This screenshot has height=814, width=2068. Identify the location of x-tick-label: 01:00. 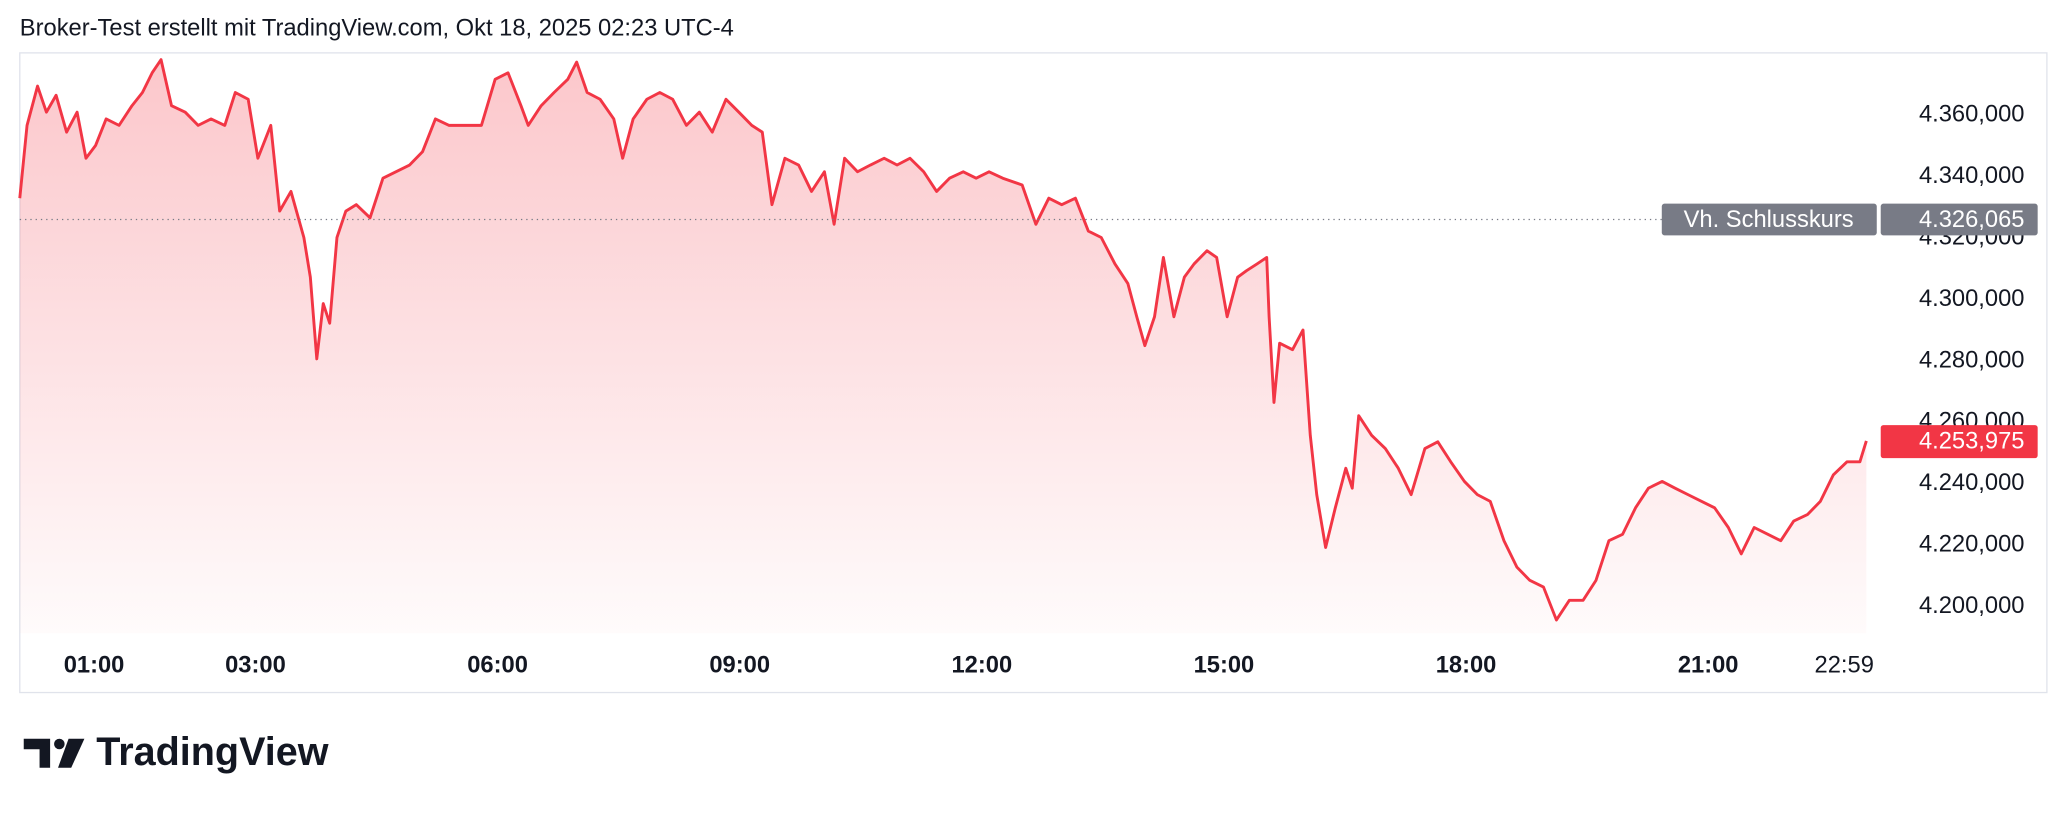
(94, 665).